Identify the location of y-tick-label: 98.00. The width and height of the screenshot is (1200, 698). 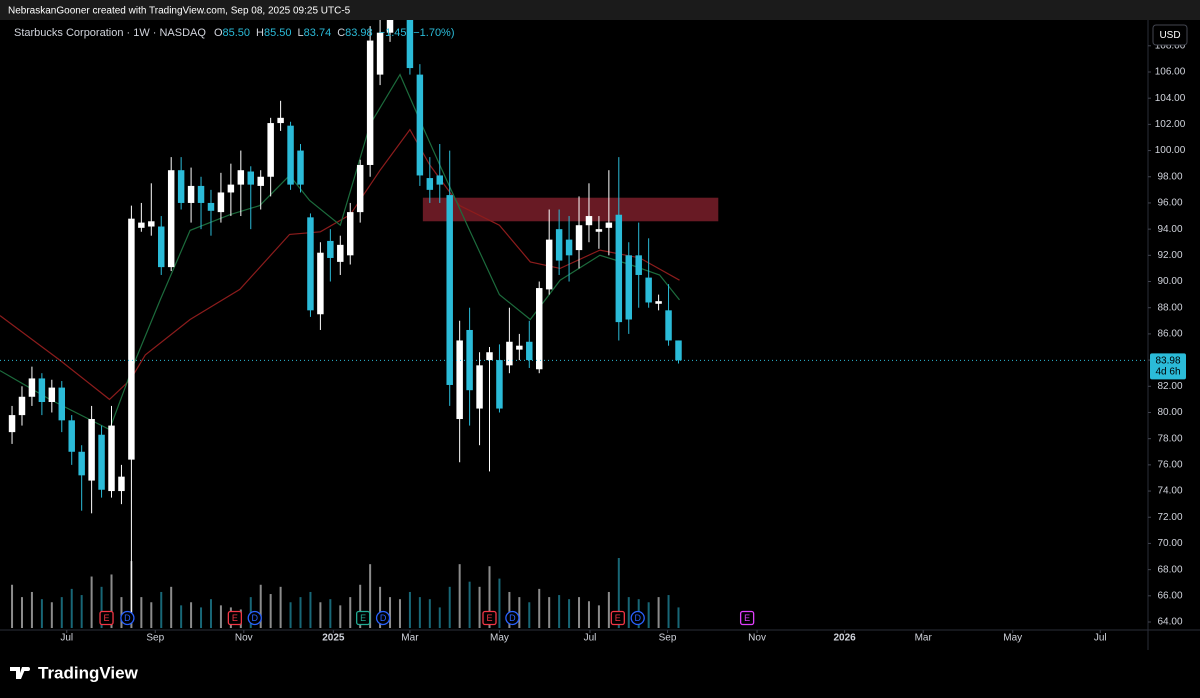
(1169, 176).